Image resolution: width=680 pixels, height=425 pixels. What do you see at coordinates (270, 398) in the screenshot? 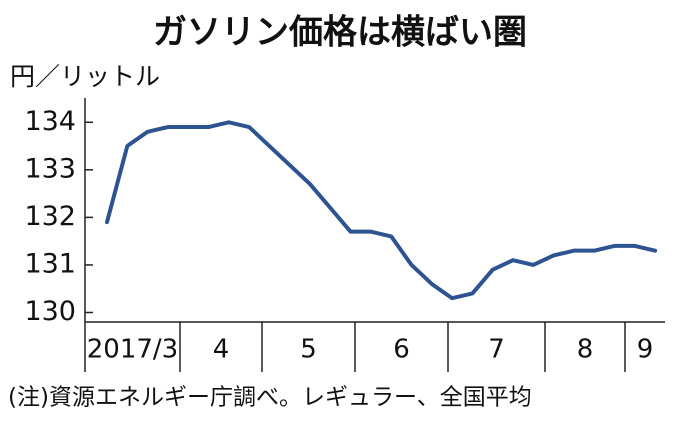
I see `note: (注)資源エネルギー庁調べ。レギュラー、全国平均` at bounding box center [270, 398].